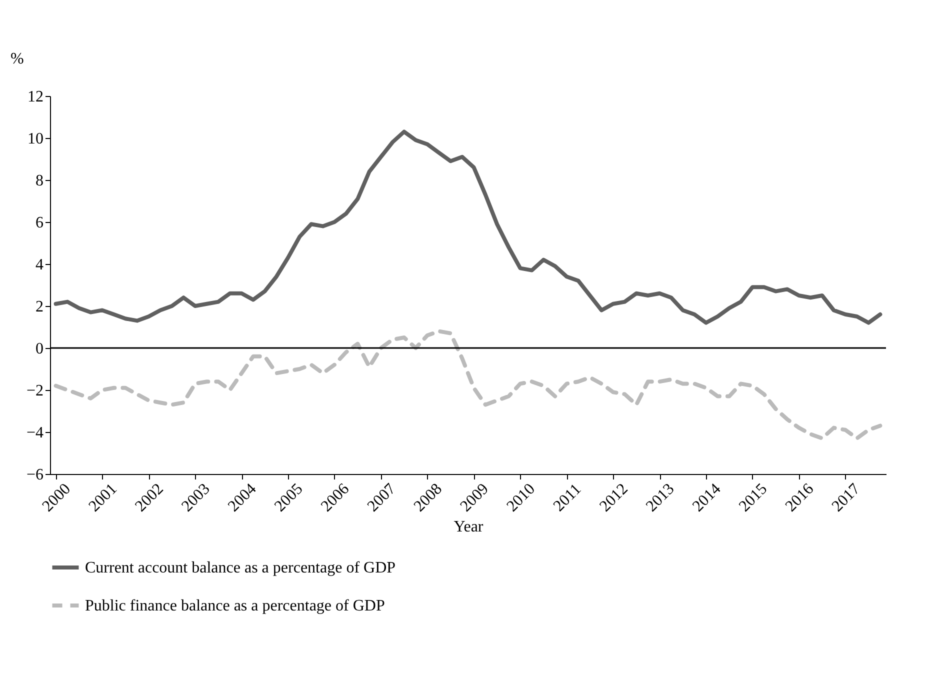 The width and height of the screenshot is (928, 676). I want to click on legend-label: Current account balance as a percentage of GDP, so click(240, 568).